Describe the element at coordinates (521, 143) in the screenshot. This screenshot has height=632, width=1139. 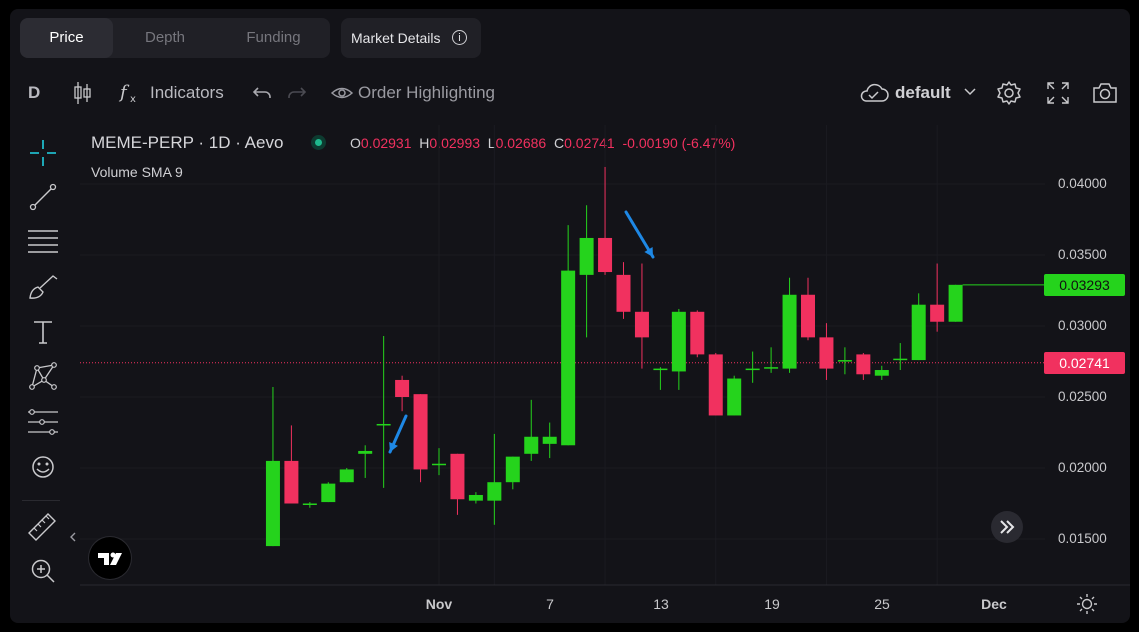
I see `low-value: 0.02686` at that location.